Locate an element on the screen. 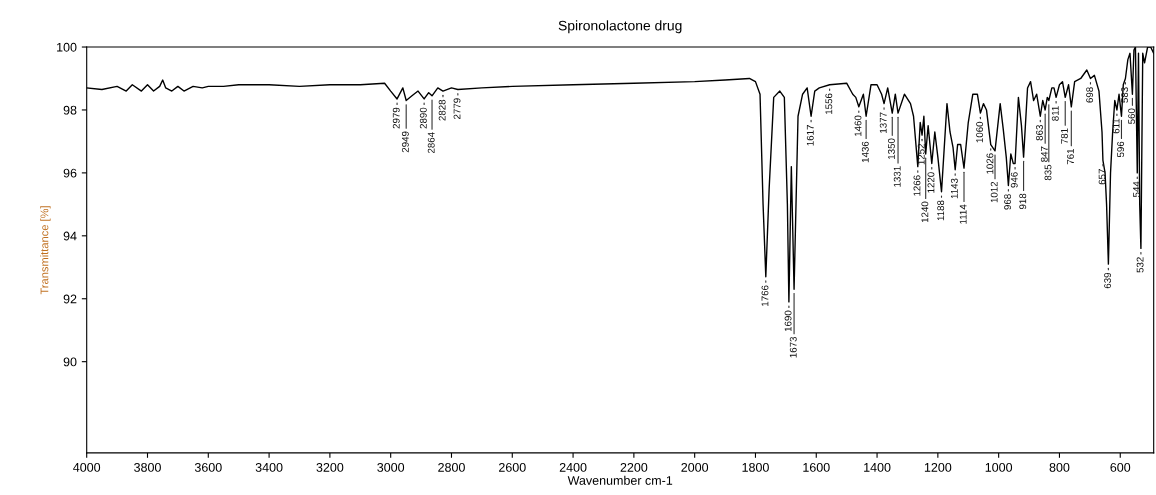 This screenshot has height=495, width=1156. annotation: 1026 is located at coordinates (990, 163).